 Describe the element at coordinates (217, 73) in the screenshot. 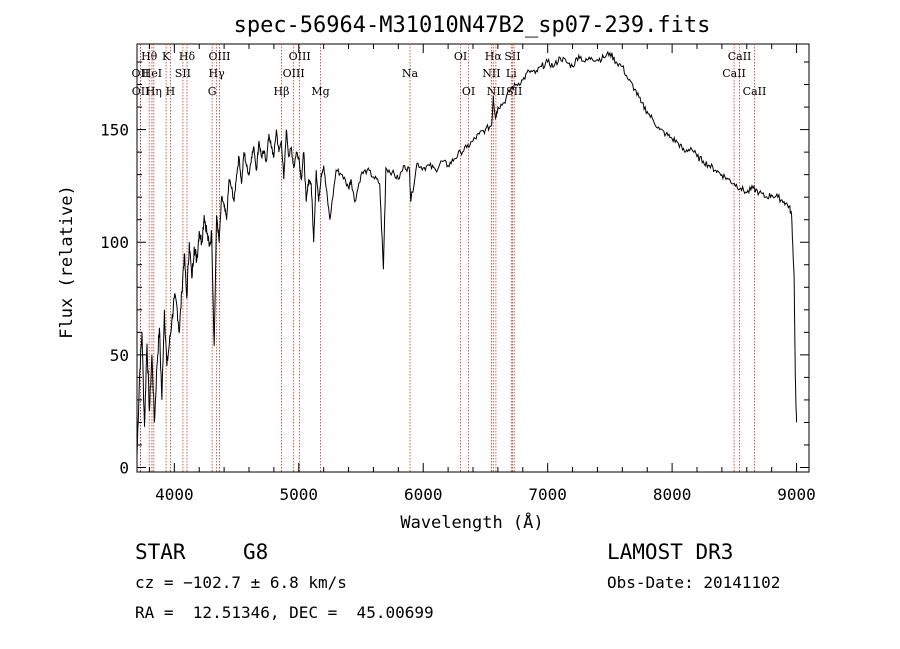

I see `spectral-line-label: Hγ` at that location.